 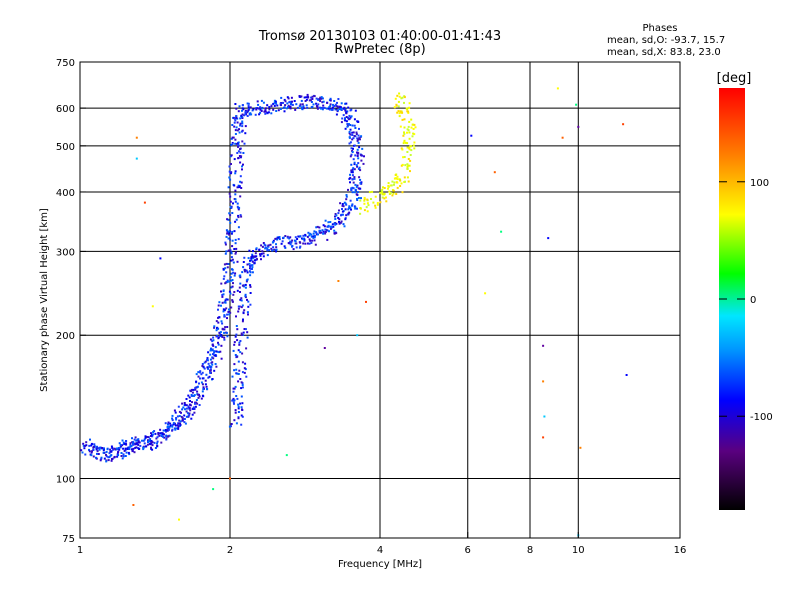 I want to click on y-tick-label: 300, so click(x=65, y=252).